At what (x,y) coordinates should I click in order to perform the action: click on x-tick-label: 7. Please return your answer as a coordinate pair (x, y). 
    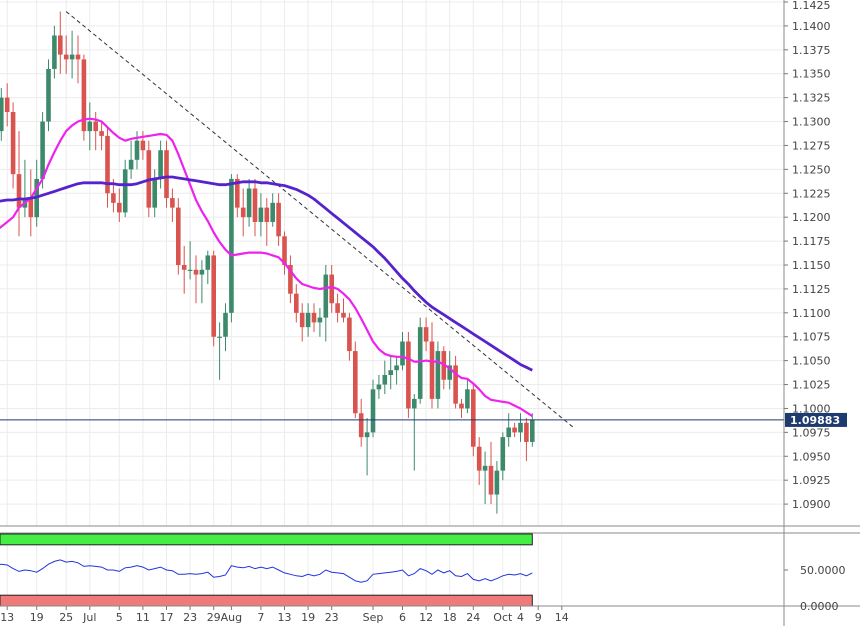
    Looking at the image, I should click on (260, 617).